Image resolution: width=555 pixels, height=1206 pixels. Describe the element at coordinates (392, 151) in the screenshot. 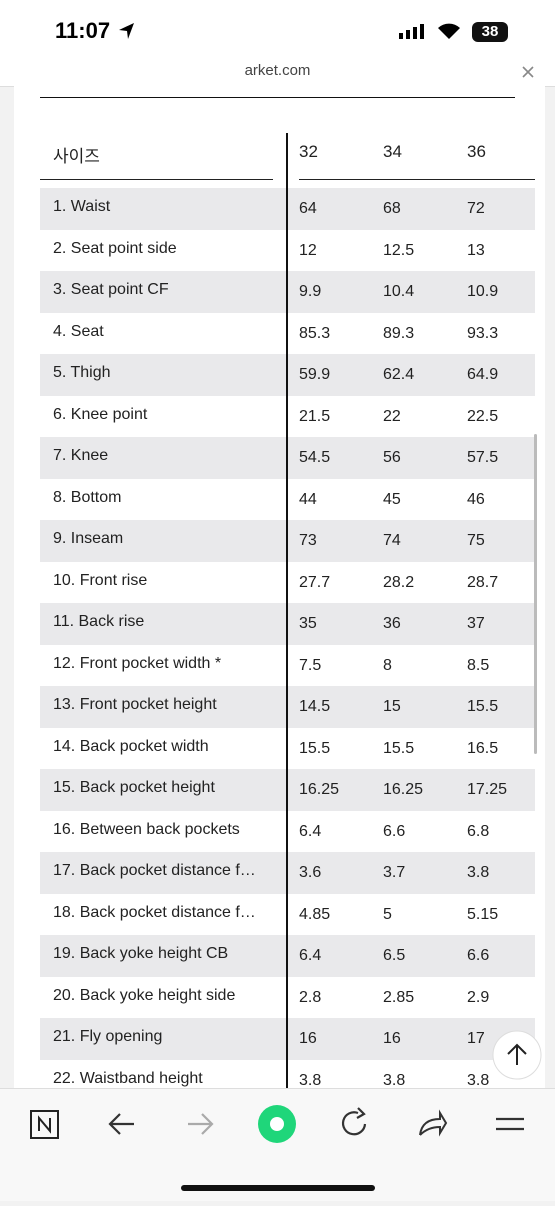

I see `size-header: 34` at that location.